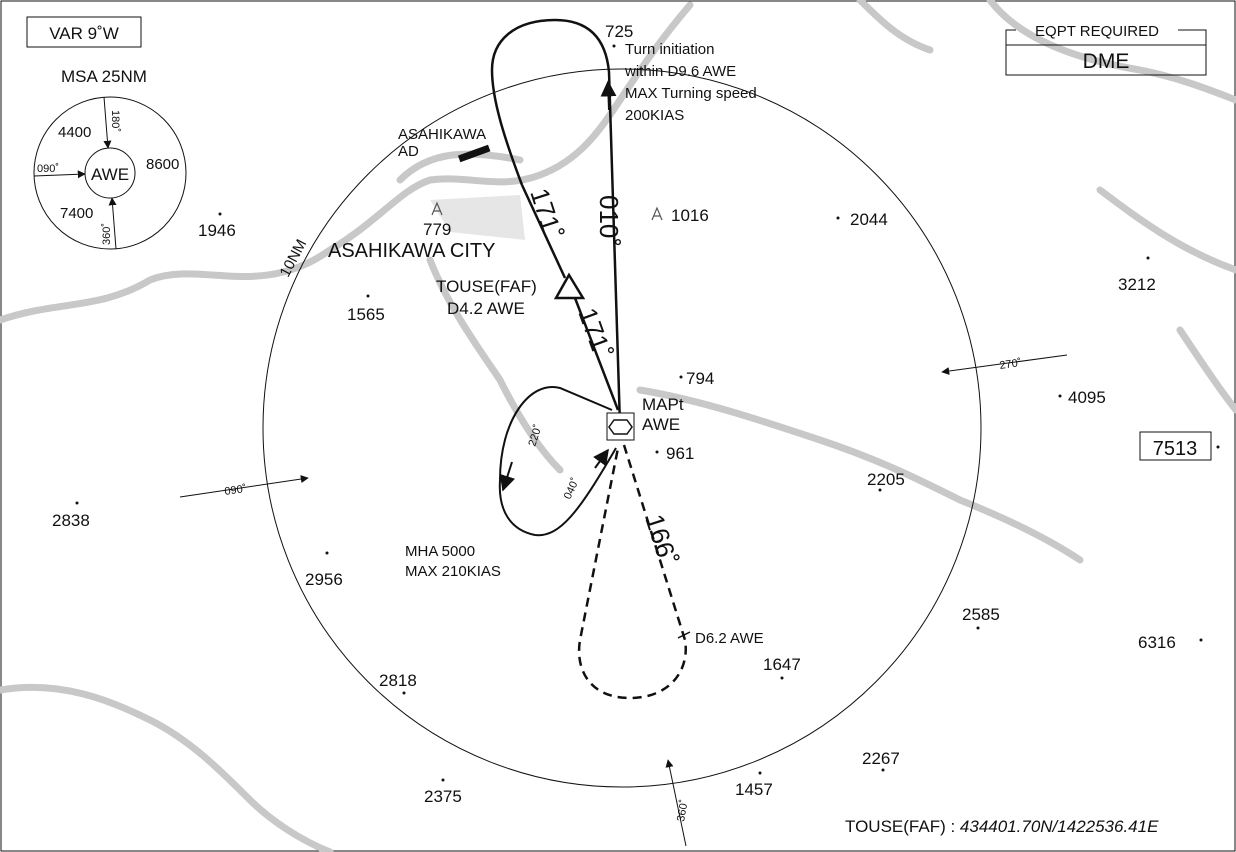 The image size is (1236, 852). I want to click on missed-approach, so click(632, 572).